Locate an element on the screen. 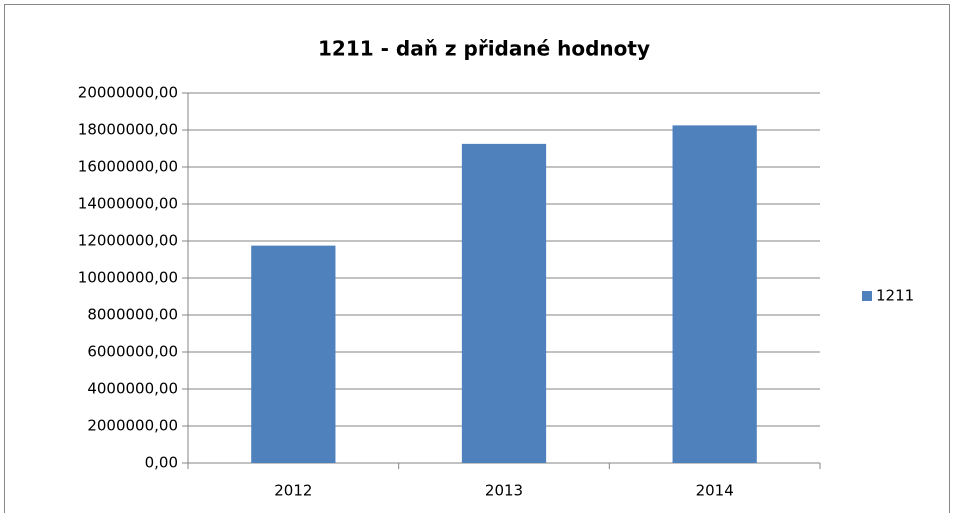  y-tick-label: 8000000,00 is located at coordinates (132, 315).